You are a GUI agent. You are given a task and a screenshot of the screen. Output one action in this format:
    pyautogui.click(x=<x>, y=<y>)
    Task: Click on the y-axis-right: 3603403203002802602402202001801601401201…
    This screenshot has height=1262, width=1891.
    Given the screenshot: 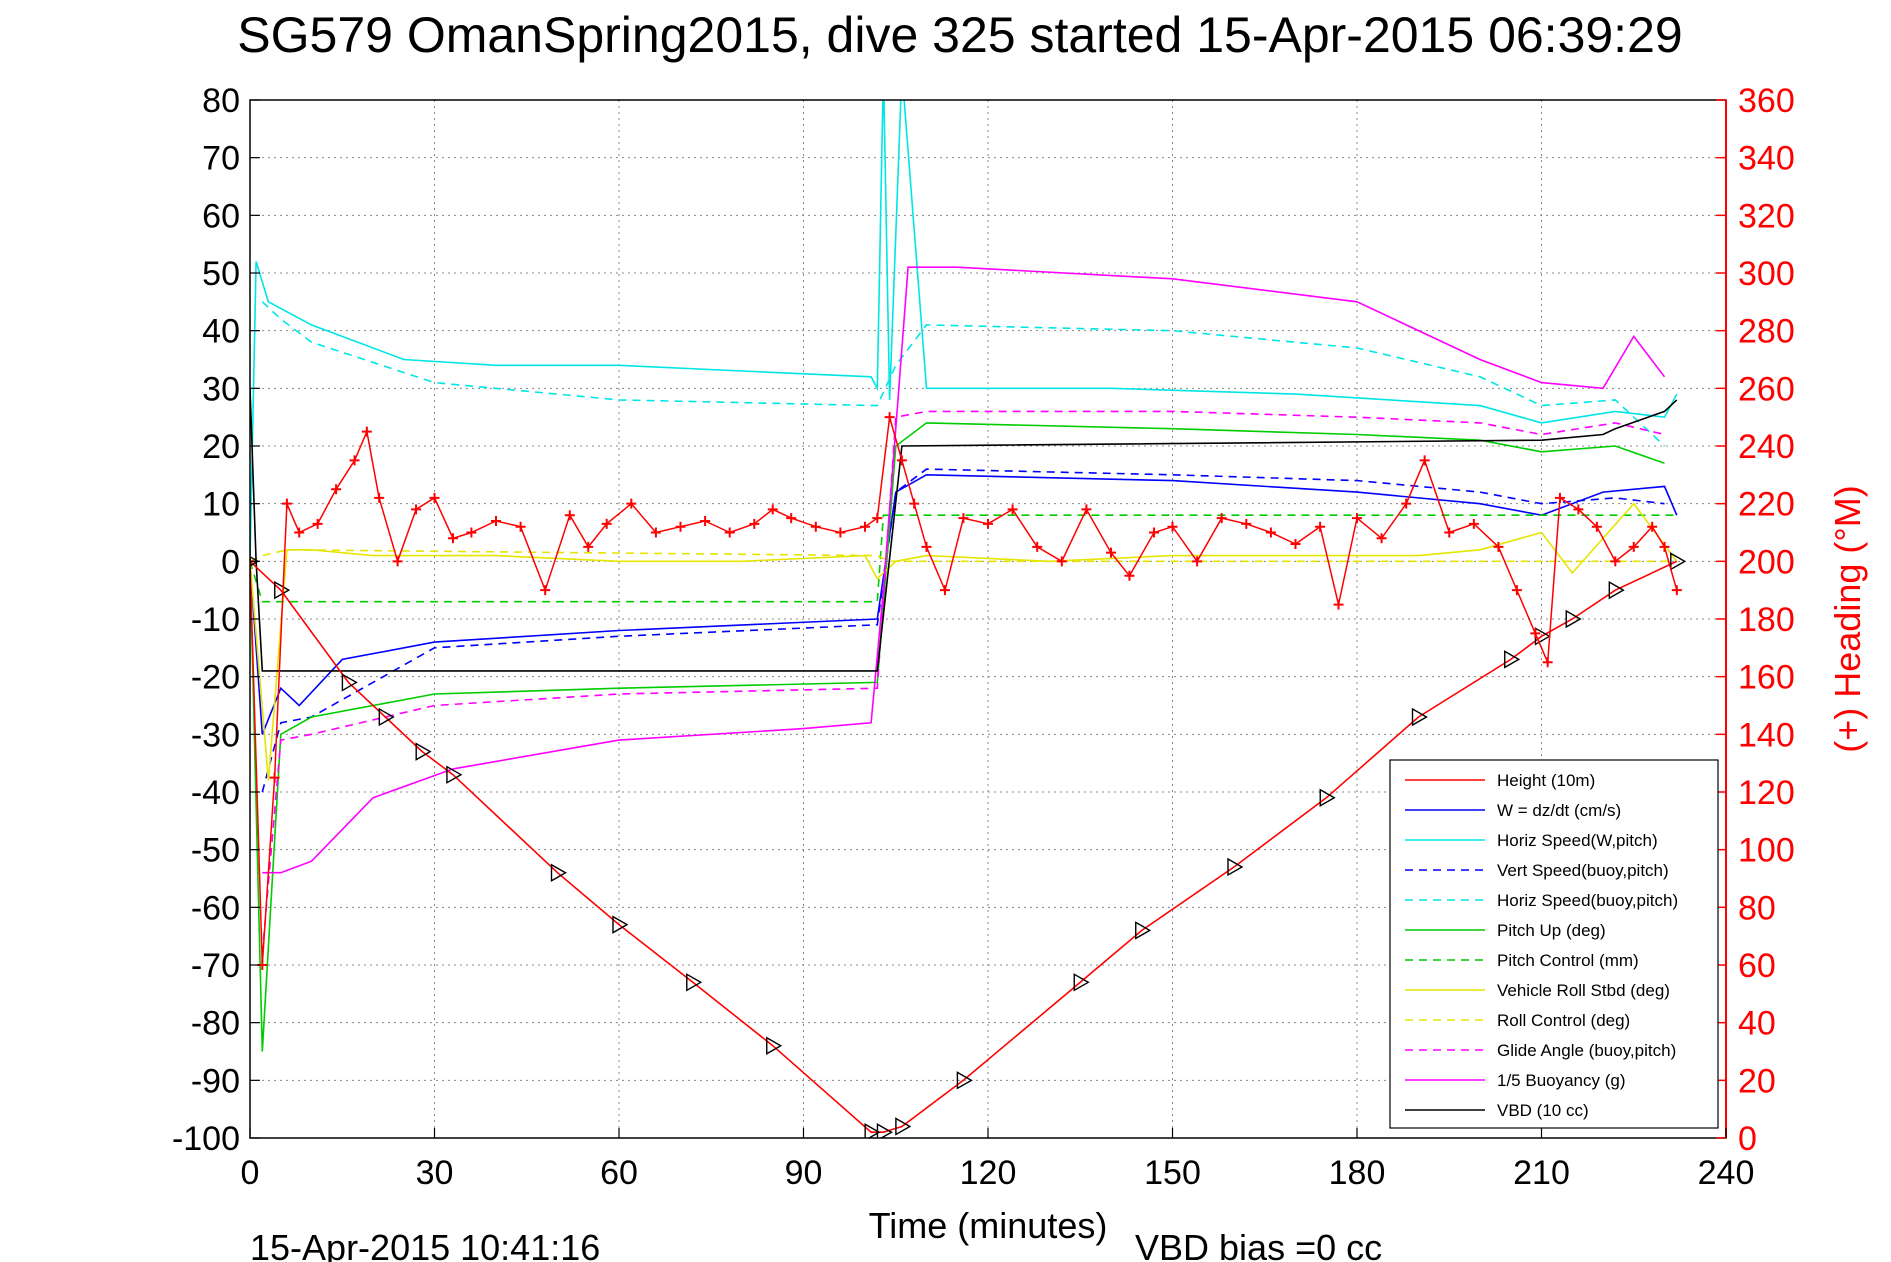 What is the action you would take?
    pyautogui.click(x=1755, y=620)
    